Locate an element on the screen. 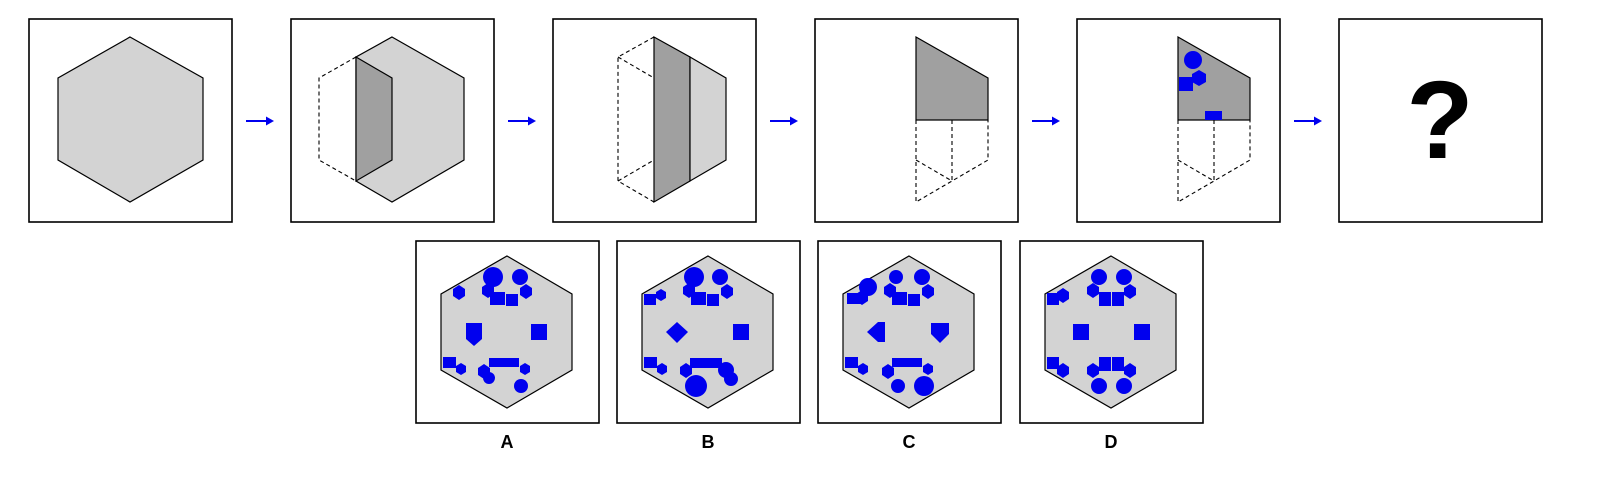 This screenshot has height=490, width=1610. option-b-label: B is located at coordinates (708, 442).